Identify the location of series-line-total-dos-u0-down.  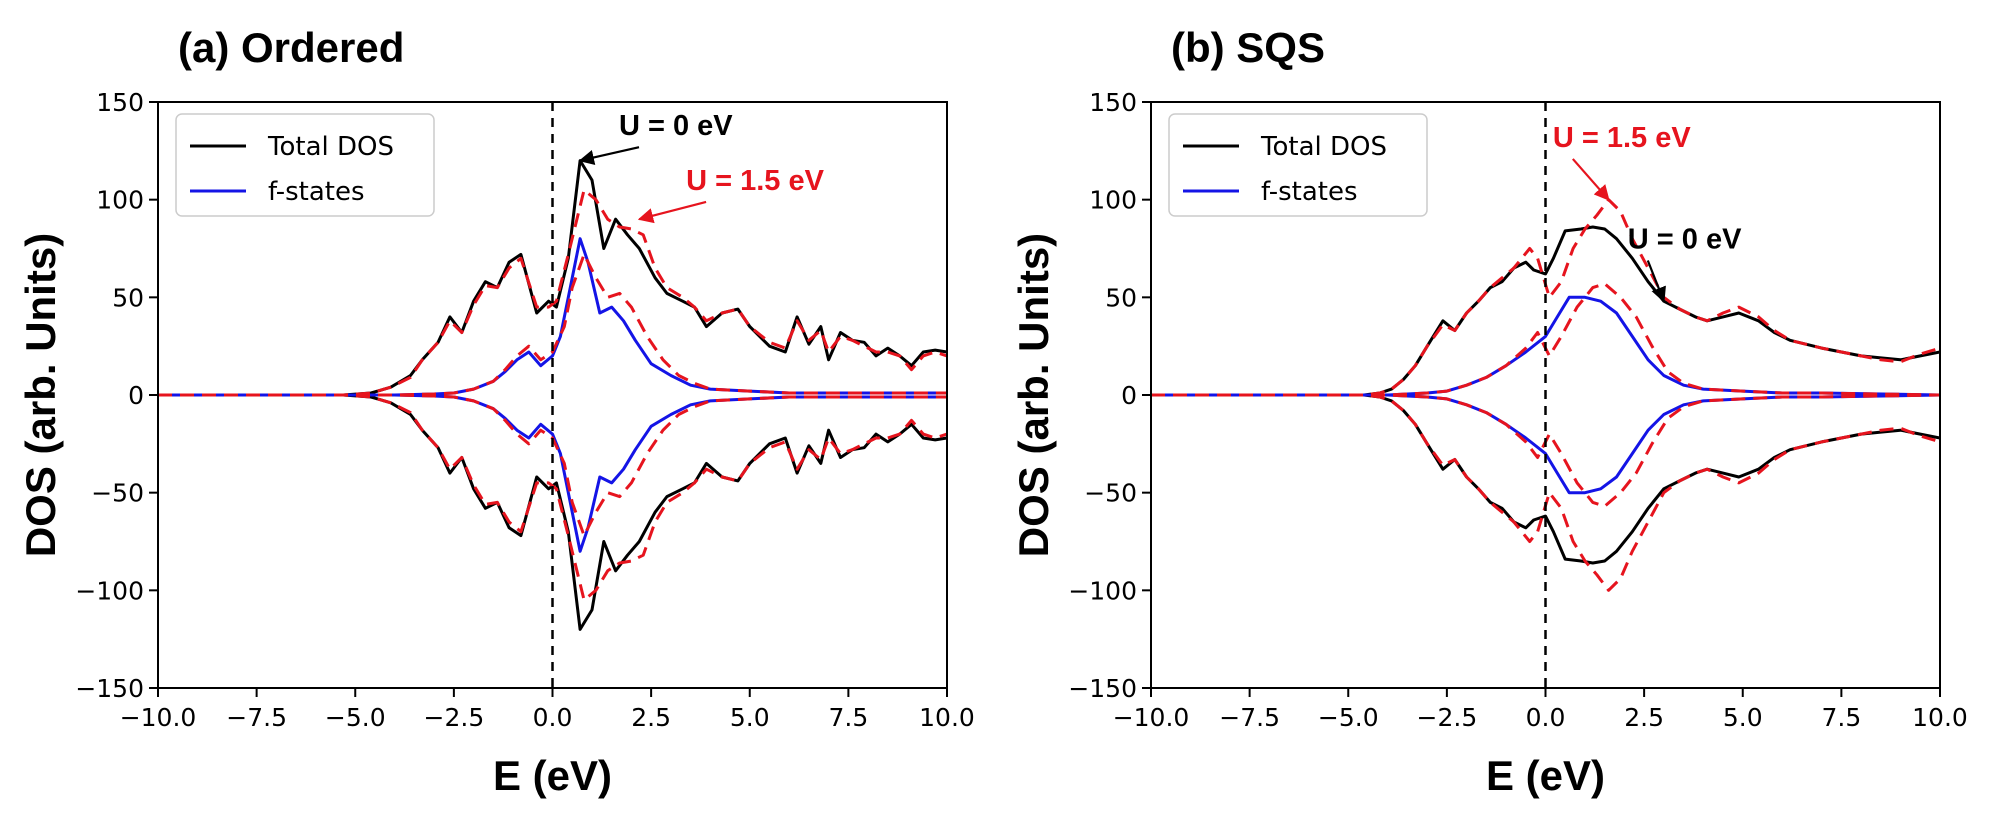
(1545, 479).